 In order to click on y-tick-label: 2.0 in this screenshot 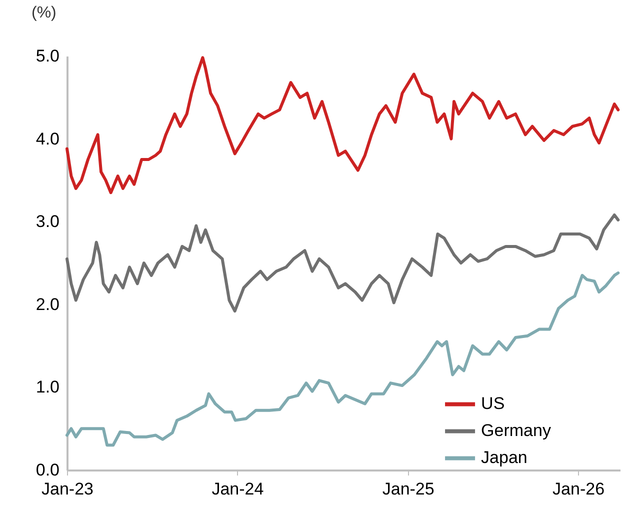, I will do `click(48, 304)`.